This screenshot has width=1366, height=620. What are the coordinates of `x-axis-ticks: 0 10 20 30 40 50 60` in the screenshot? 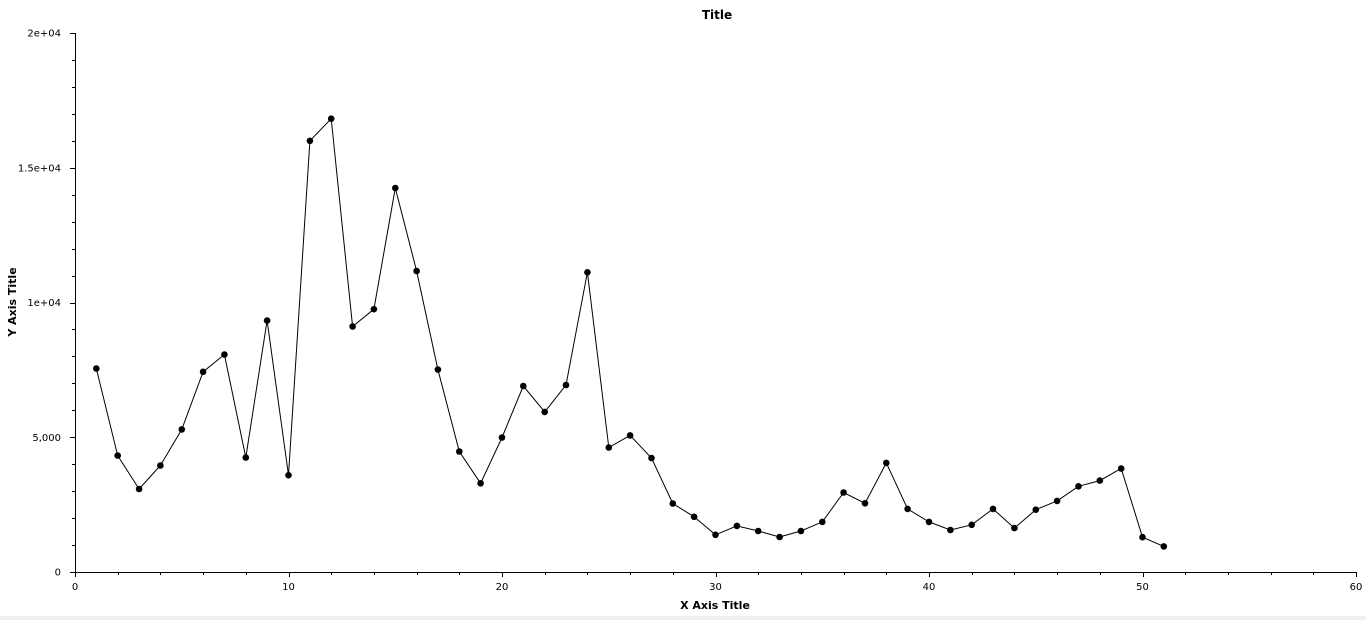 It's located at (717, 582).